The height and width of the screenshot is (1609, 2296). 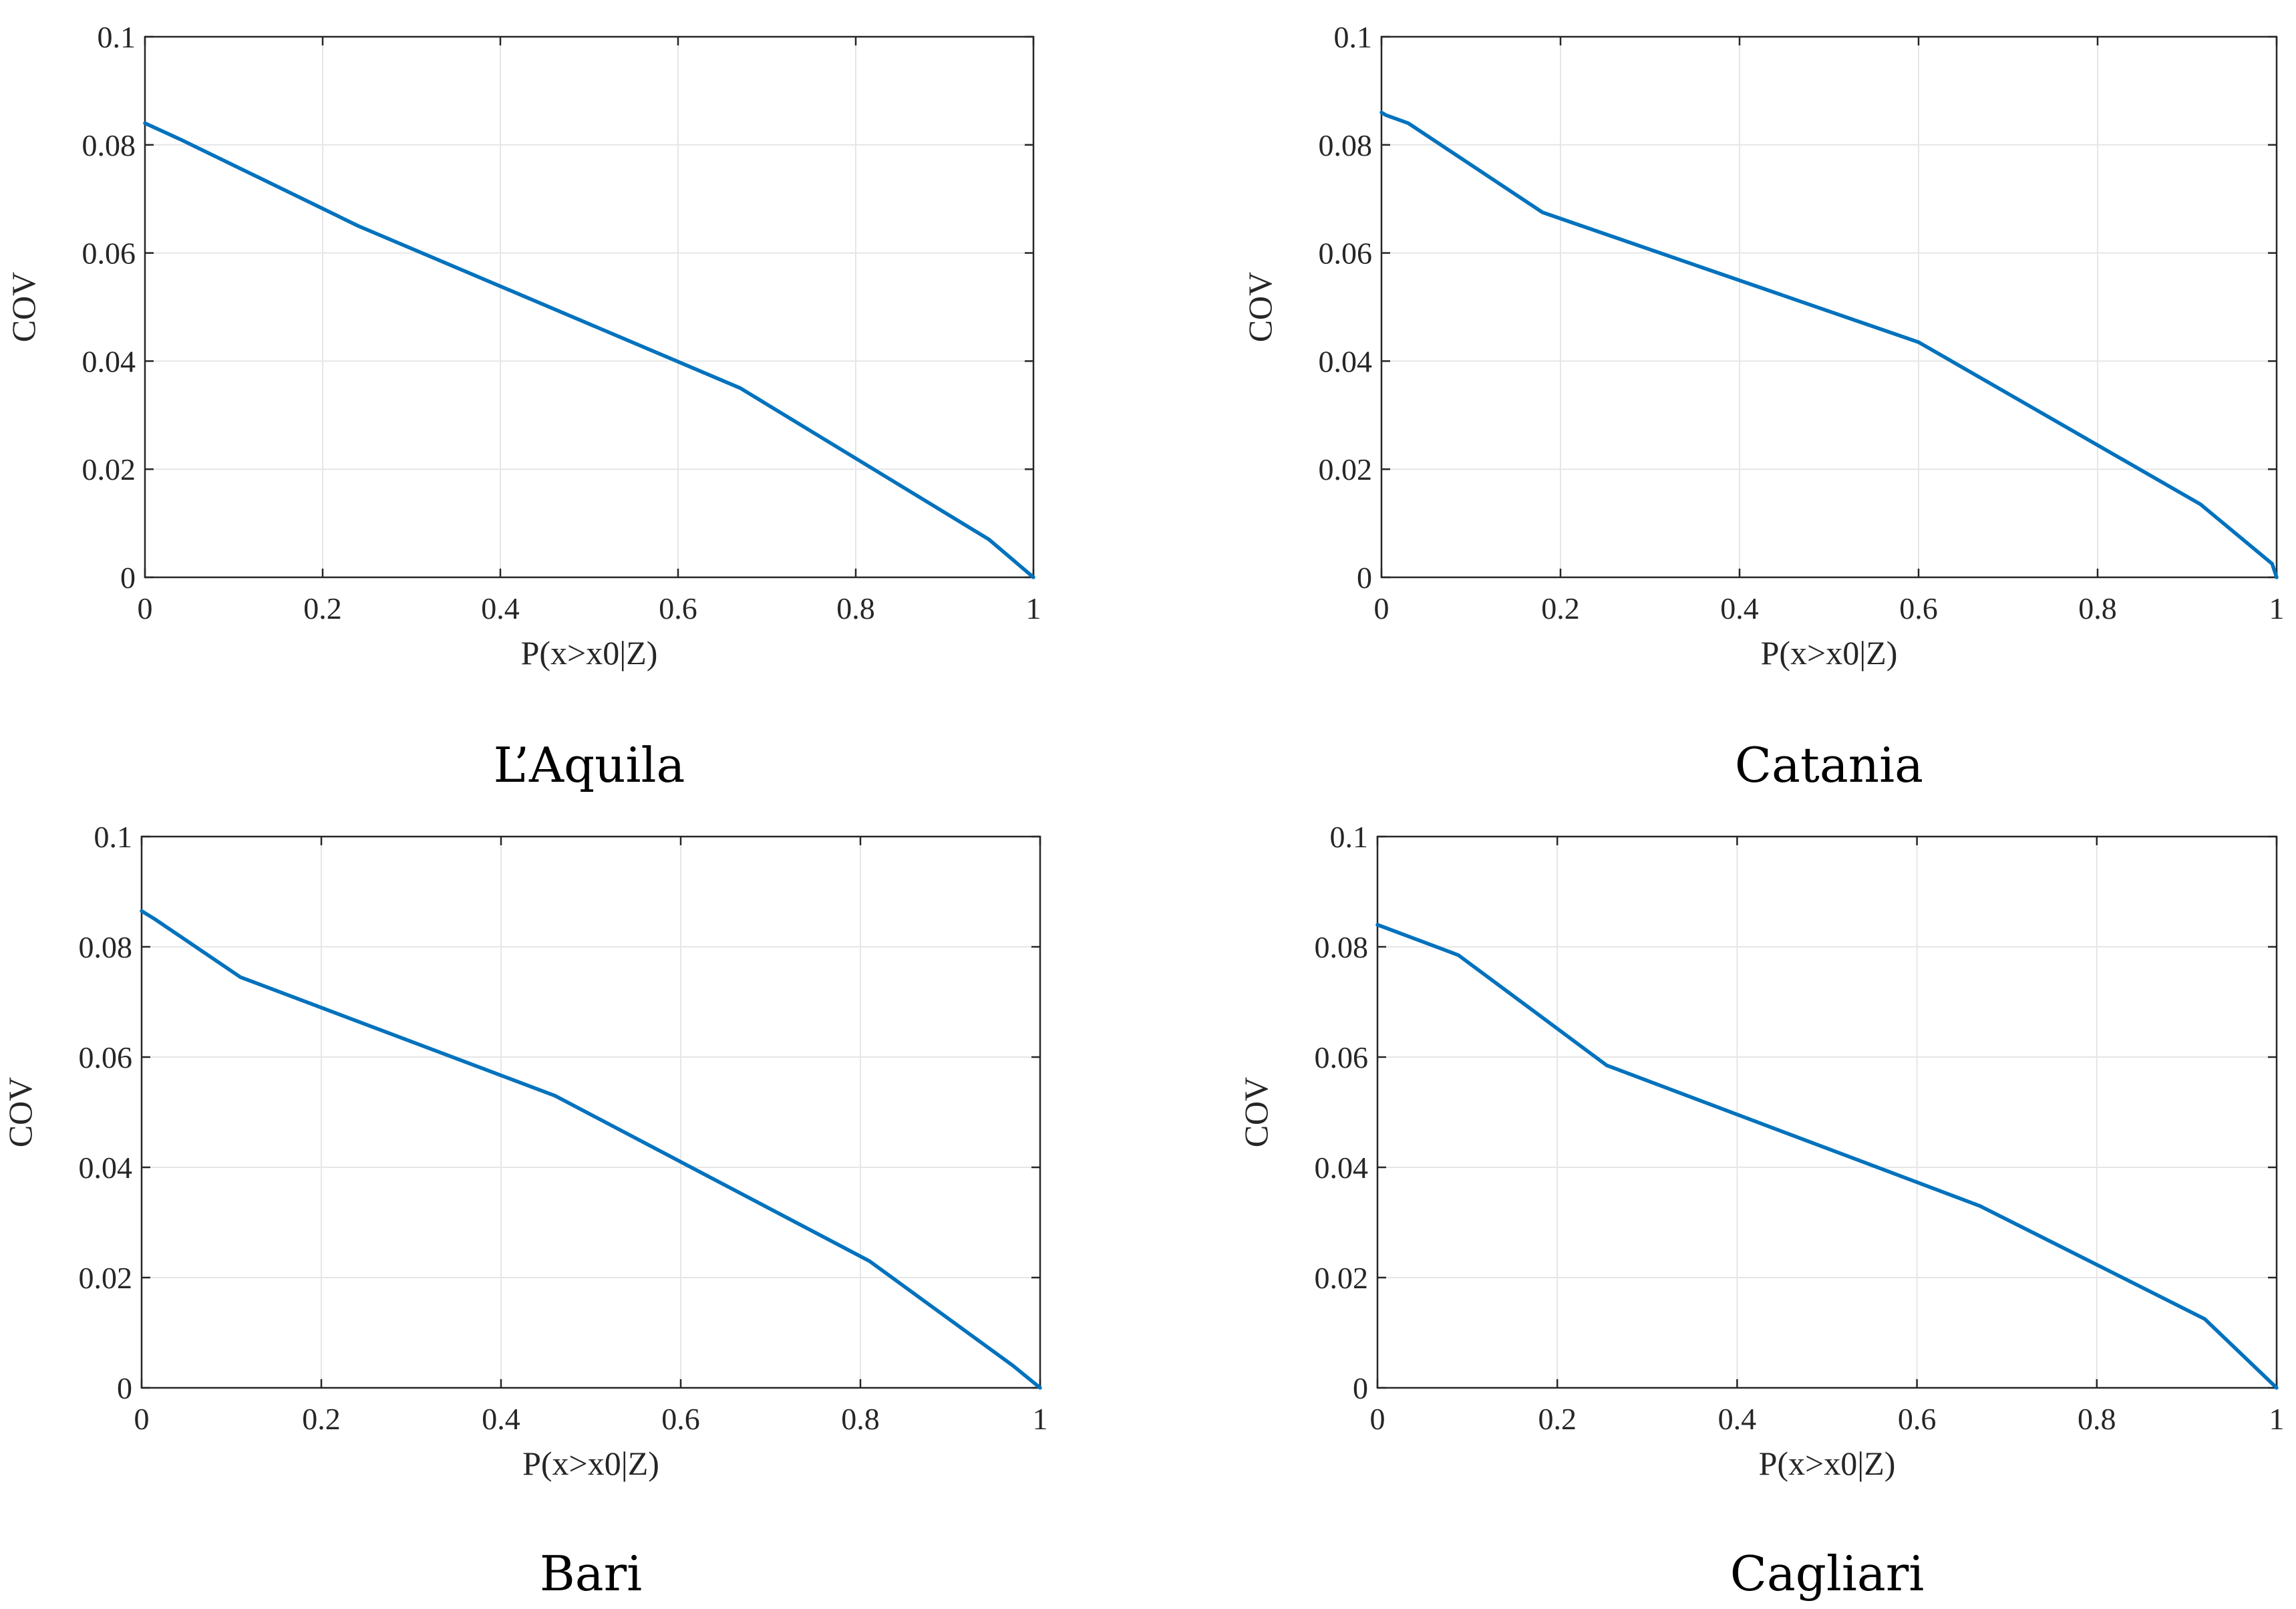 I want to click on panel-caption: Catania, so click(x=1829, y=765).